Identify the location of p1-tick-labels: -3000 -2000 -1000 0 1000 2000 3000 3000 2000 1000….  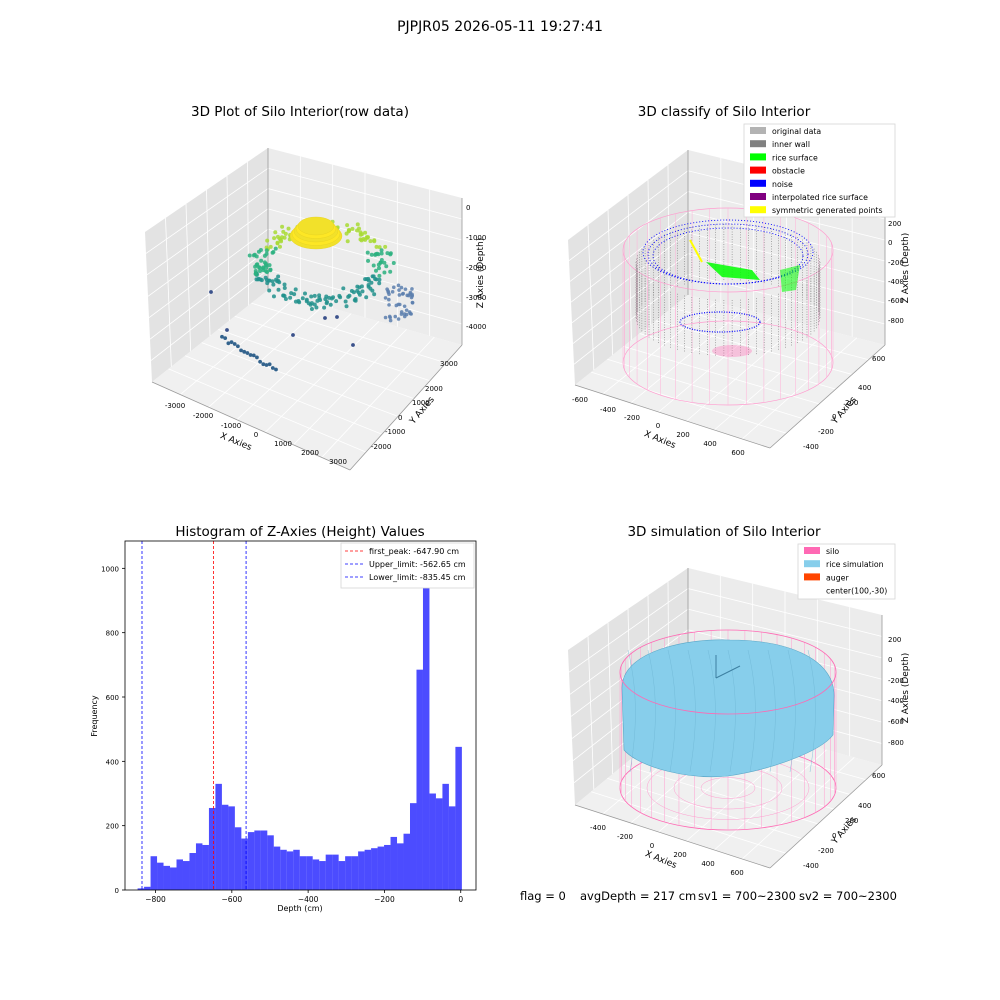
(326, 335).